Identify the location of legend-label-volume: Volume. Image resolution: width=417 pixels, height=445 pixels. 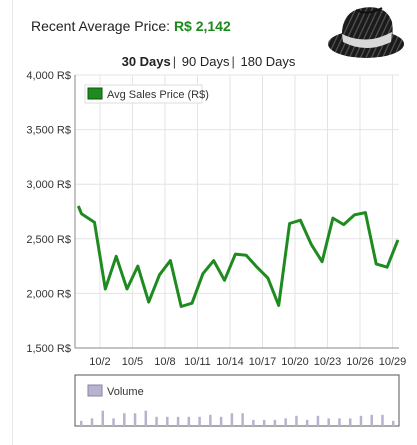
(125, 392).